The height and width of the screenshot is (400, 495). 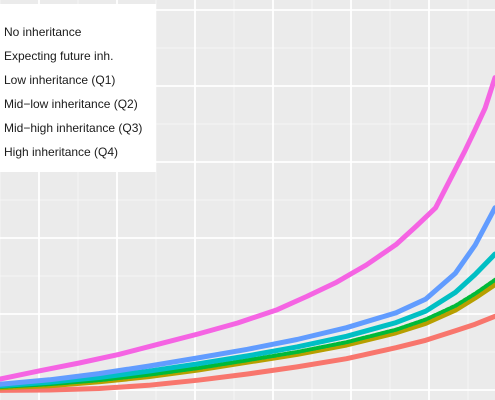 What do you see at coordinates (43, 32) in the screenshot?
I see `legend-label-1: No inheritance` at bounding box center [43, 32].